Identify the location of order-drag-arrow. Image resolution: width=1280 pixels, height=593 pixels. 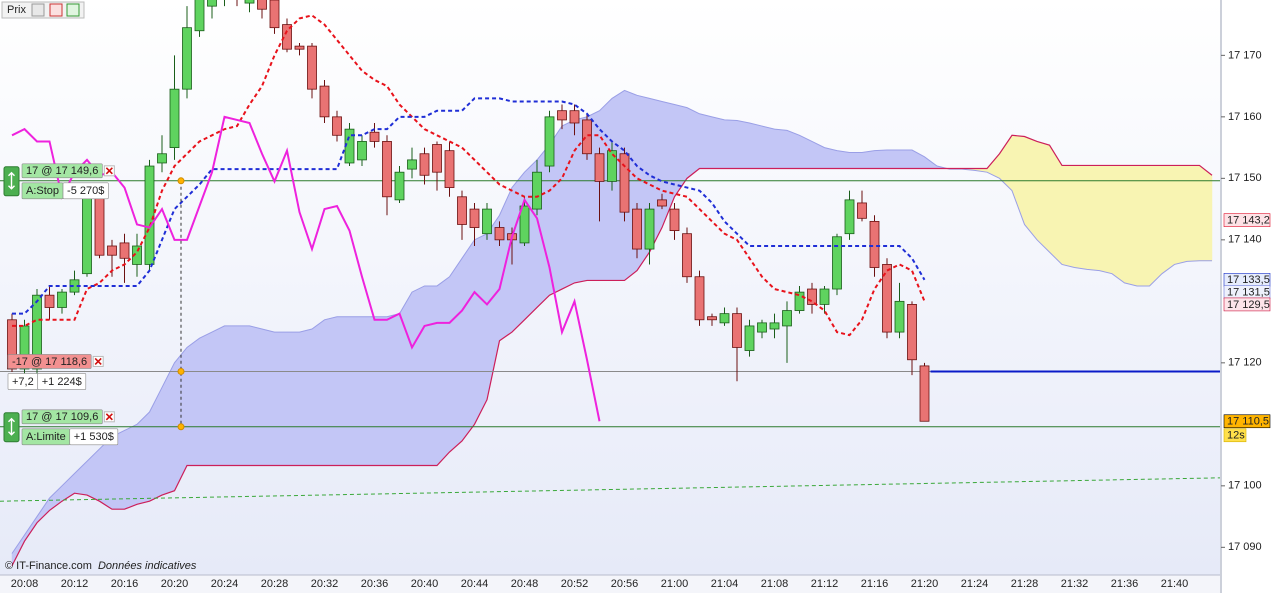
(11, 426).